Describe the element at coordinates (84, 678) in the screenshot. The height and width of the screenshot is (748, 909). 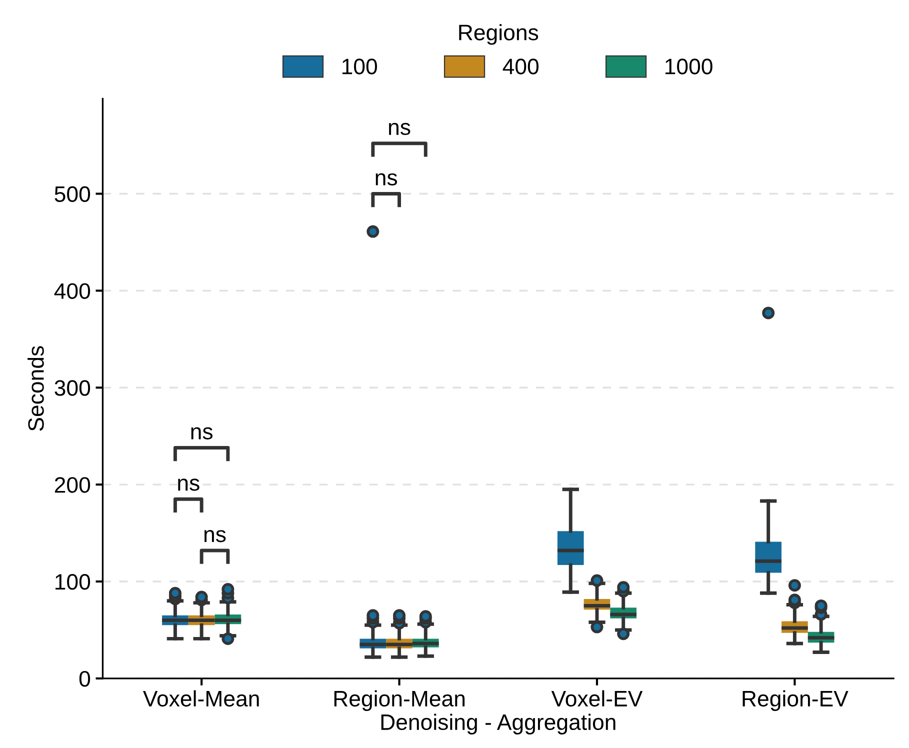
I see `y-tick-label: 0` at that location.